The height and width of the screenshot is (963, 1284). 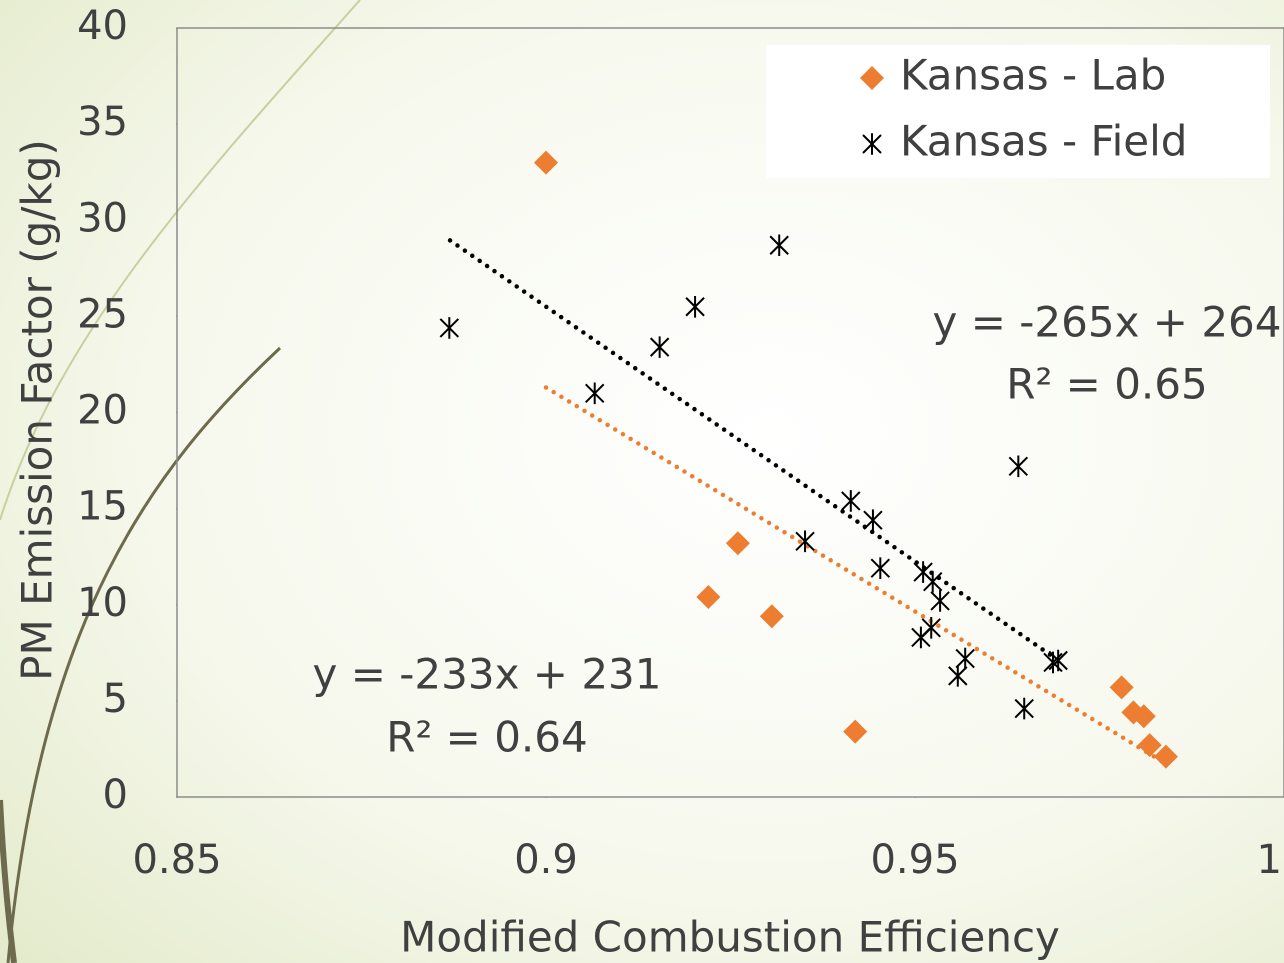 What do you see at coordinates (102, 603) in the screenshot?
I see `y-tick-label: 10` at bounding box center [102, 603].